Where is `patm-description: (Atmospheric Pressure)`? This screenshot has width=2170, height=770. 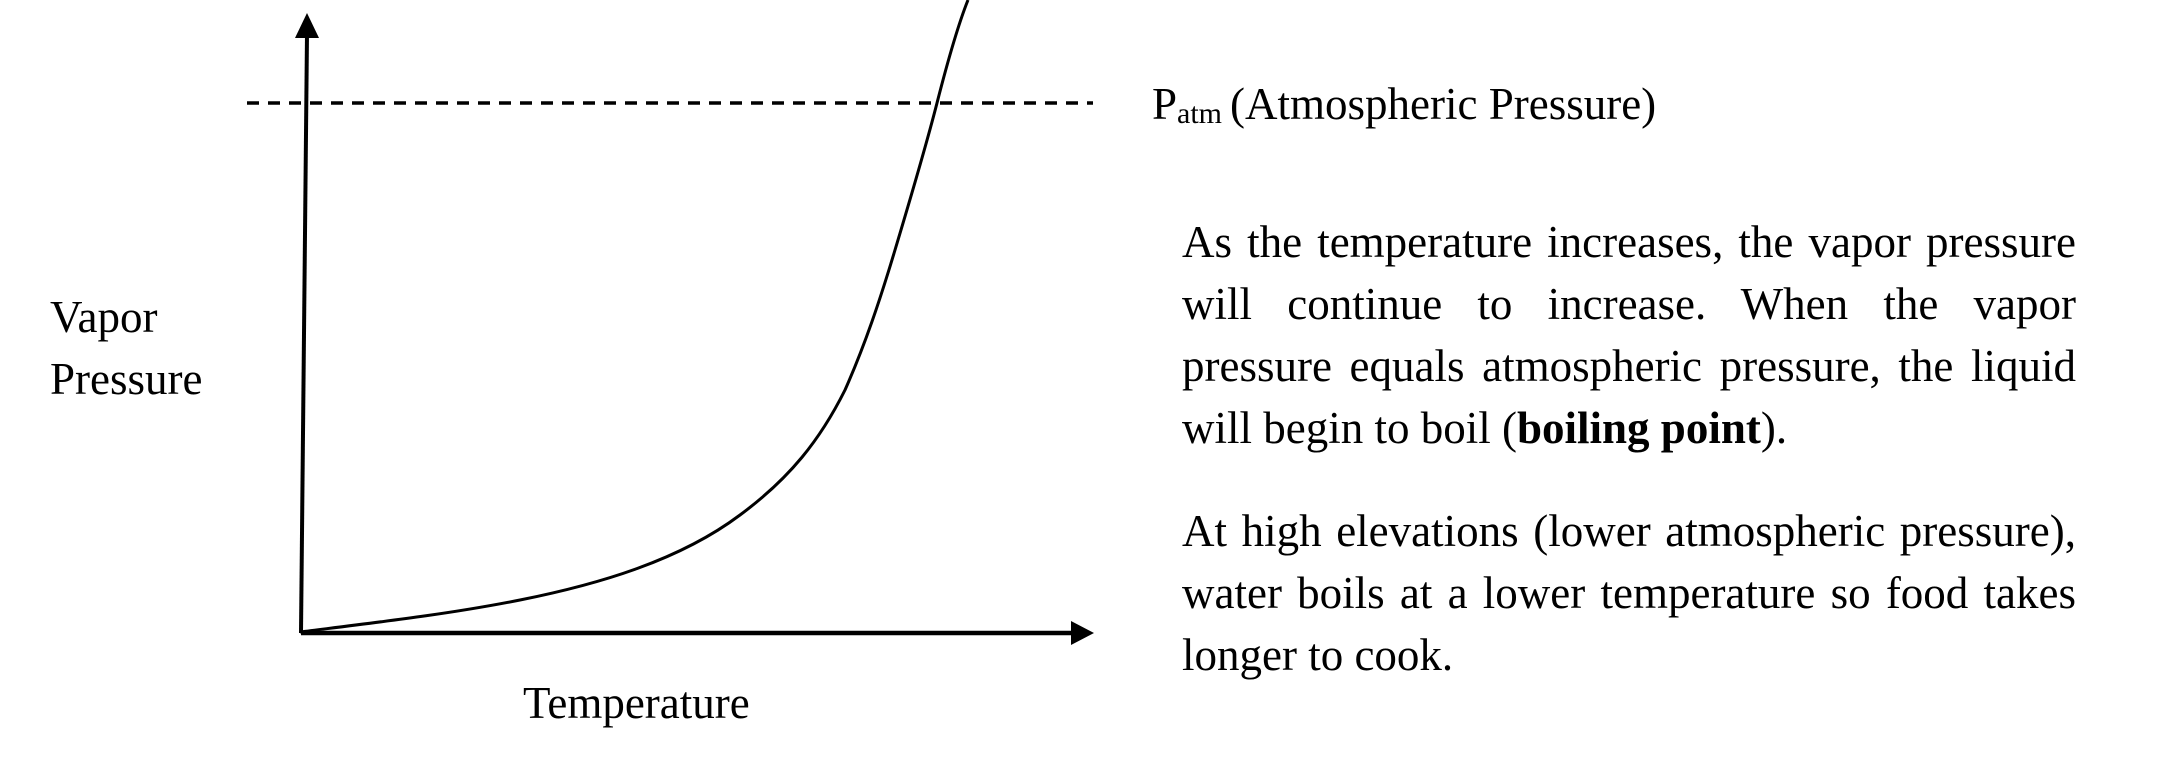
patm-description: (Atmospheric Pressure) is located at coordinates (1443, 104).